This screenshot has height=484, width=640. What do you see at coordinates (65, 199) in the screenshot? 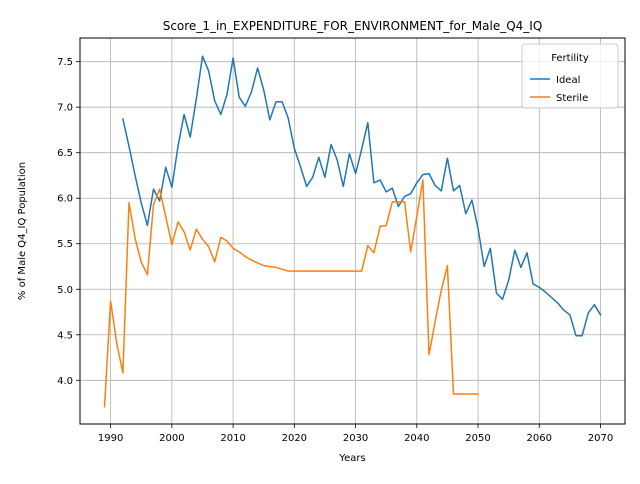
I see `y-tick-label: 6.0` at bounding box center [65, 199].